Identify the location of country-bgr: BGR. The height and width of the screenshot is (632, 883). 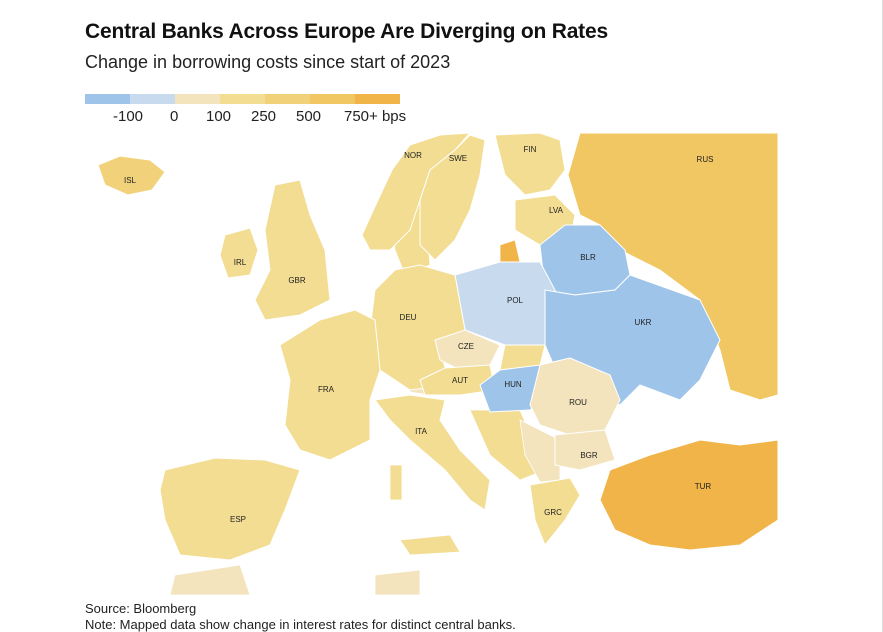
(585, 450).